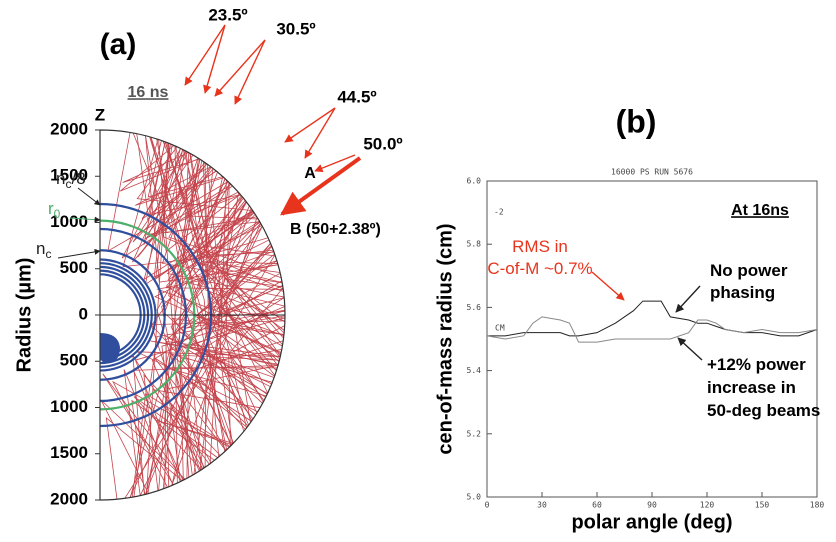  I want to click on y-axis-label: Radius (µm), so click(24, 315).